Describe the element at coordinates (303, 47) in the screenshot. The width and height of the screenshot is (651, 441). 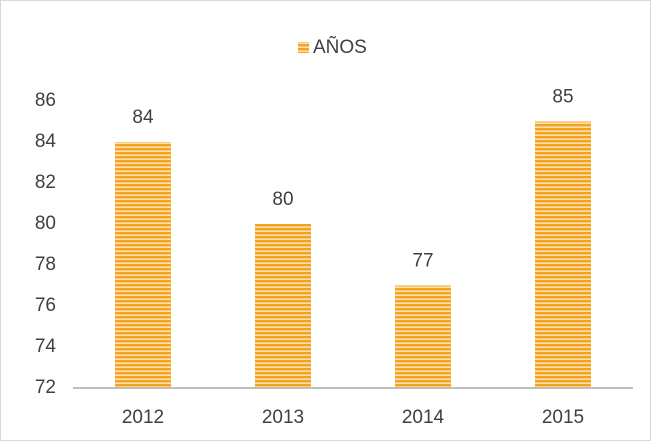
I see `legend-swatch` at that location.